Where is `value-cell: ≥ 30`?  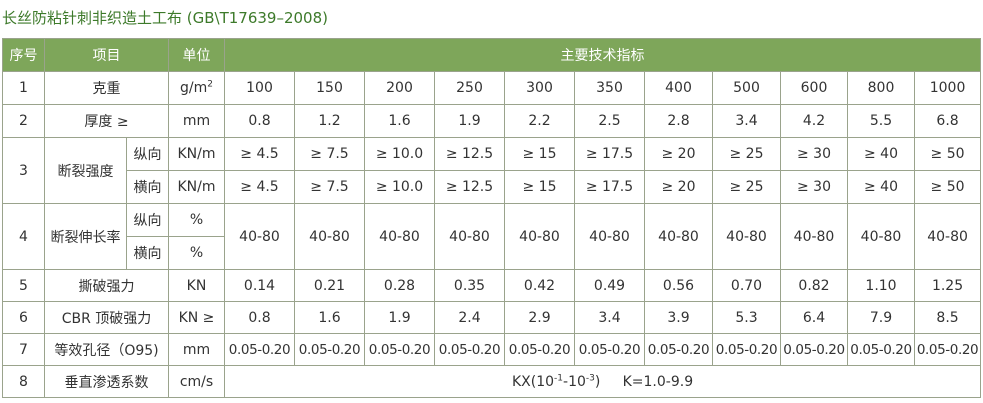 value-cell: ≥ 30 is located at coordinates (814, 154).